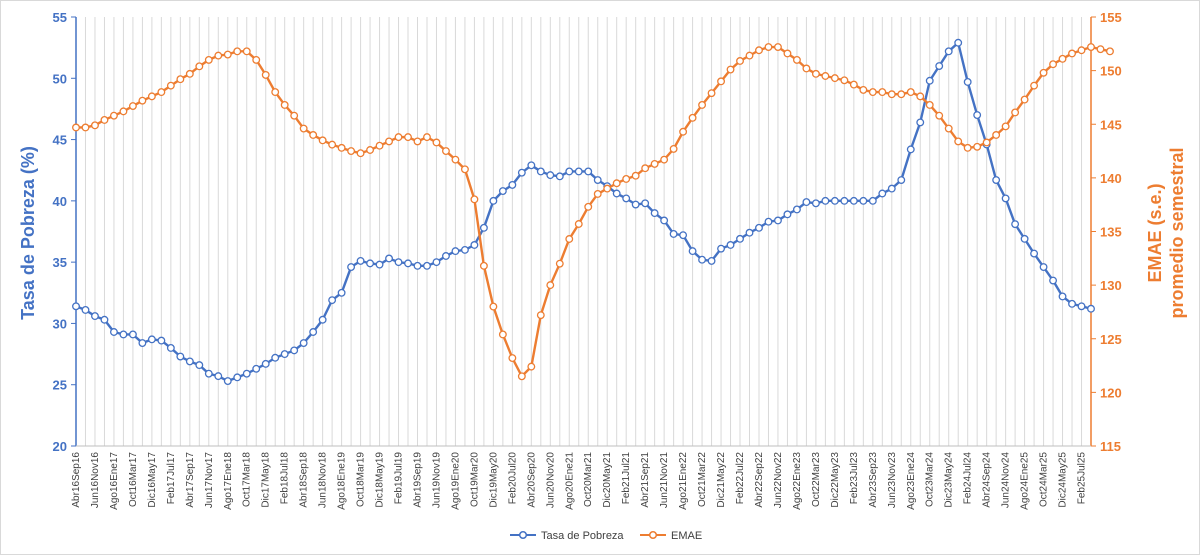 This screenshot has height=556, width=1200. Describe the element at coordinates (228, 481) in the screenshot. I see `x-tick-label: Ago17Ene18` at that location.